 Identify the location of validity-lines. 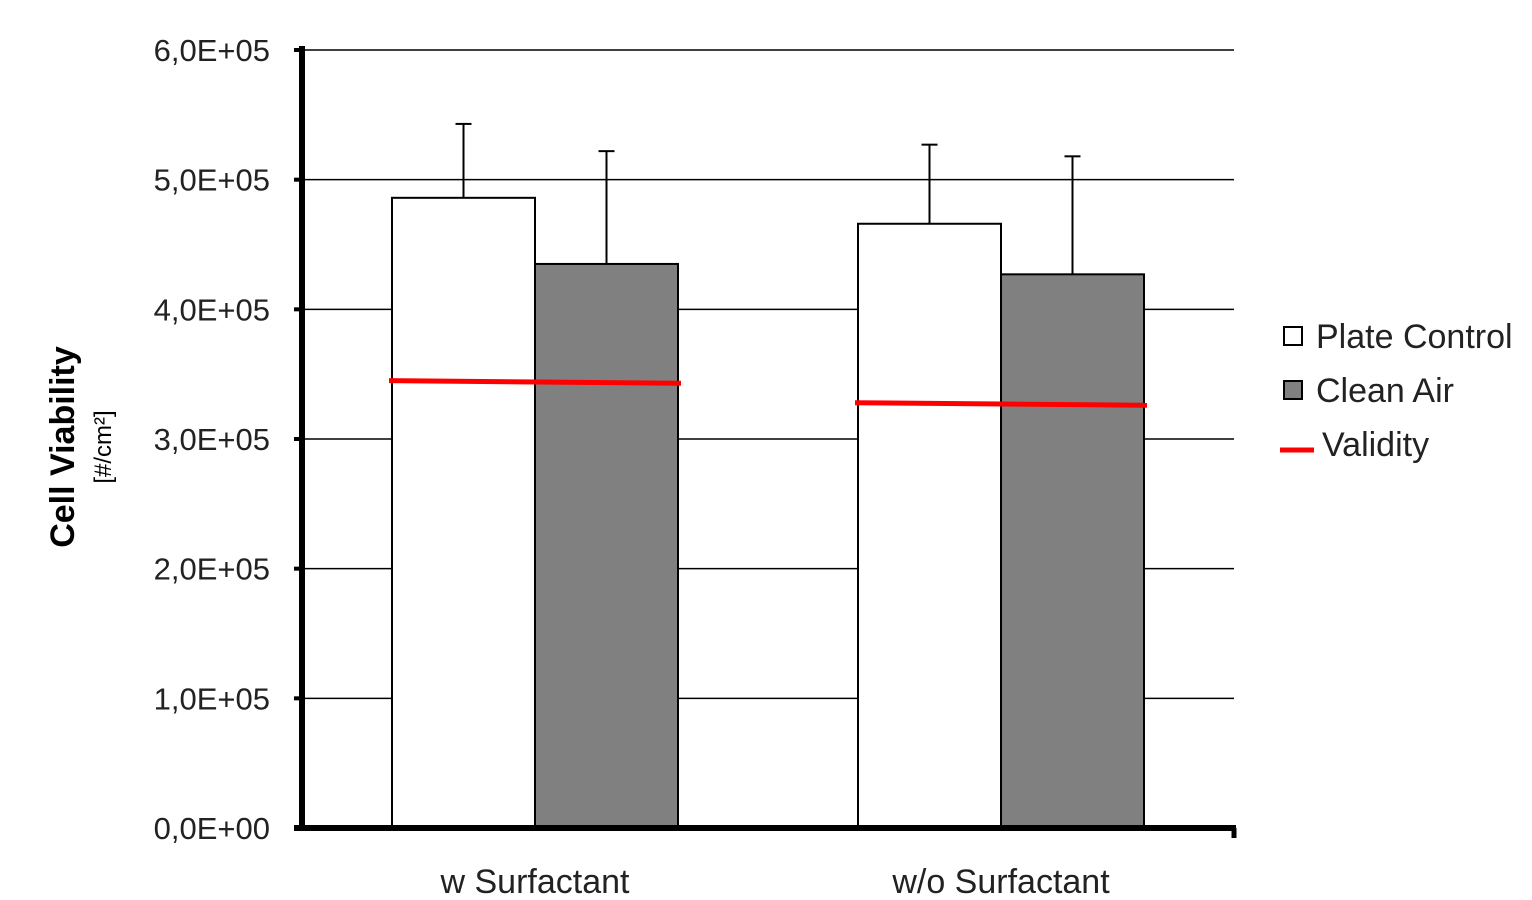
(768, 393).